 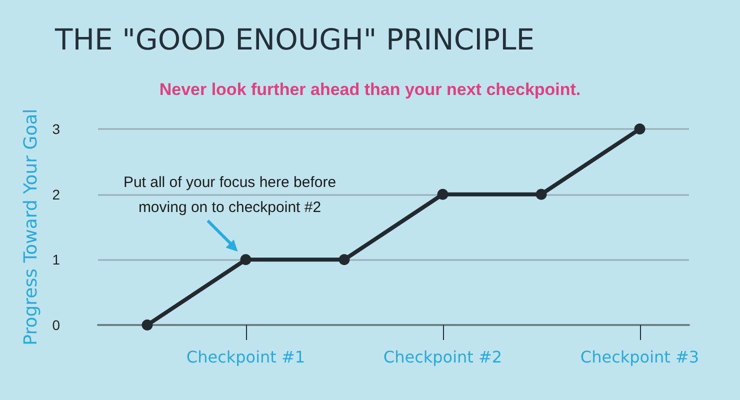 What do you see at coordinates (229, 195) in the screenshot?
I see `annotation: Put all of your focus here before moving on to checkpoint #2` at bounding box center [229, 195].